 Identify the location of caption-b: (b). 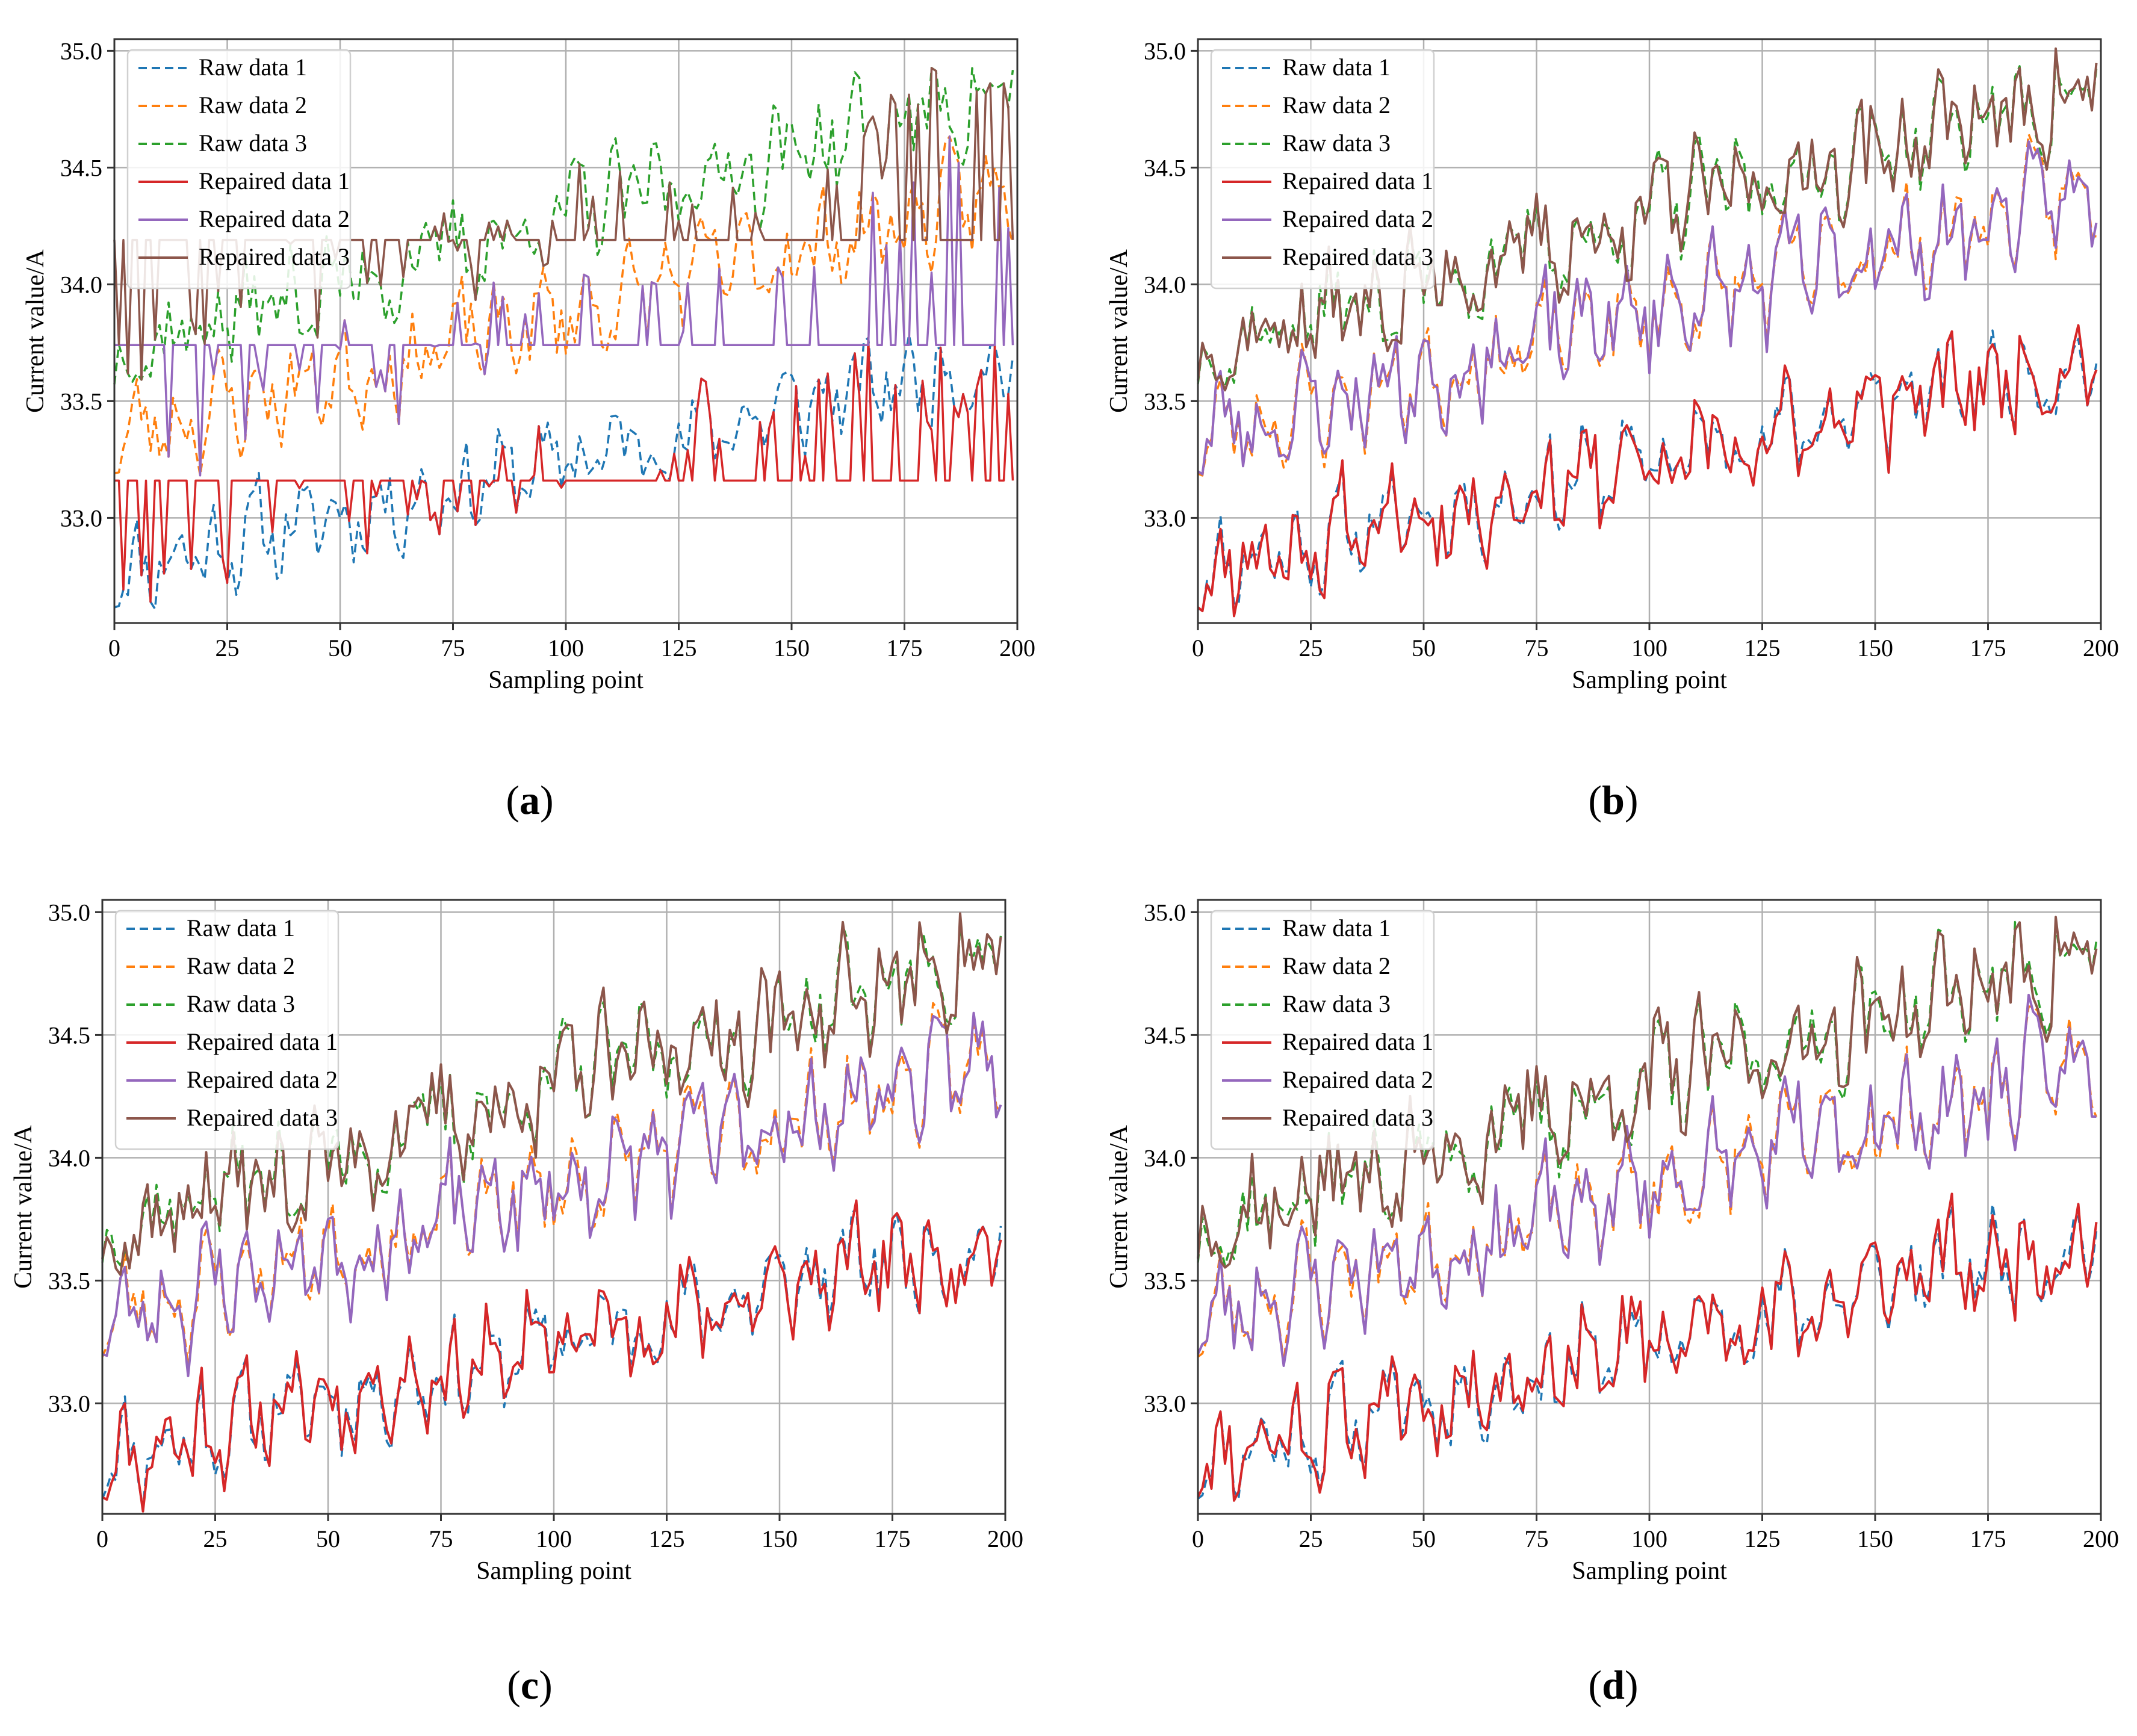
(1613, 800).